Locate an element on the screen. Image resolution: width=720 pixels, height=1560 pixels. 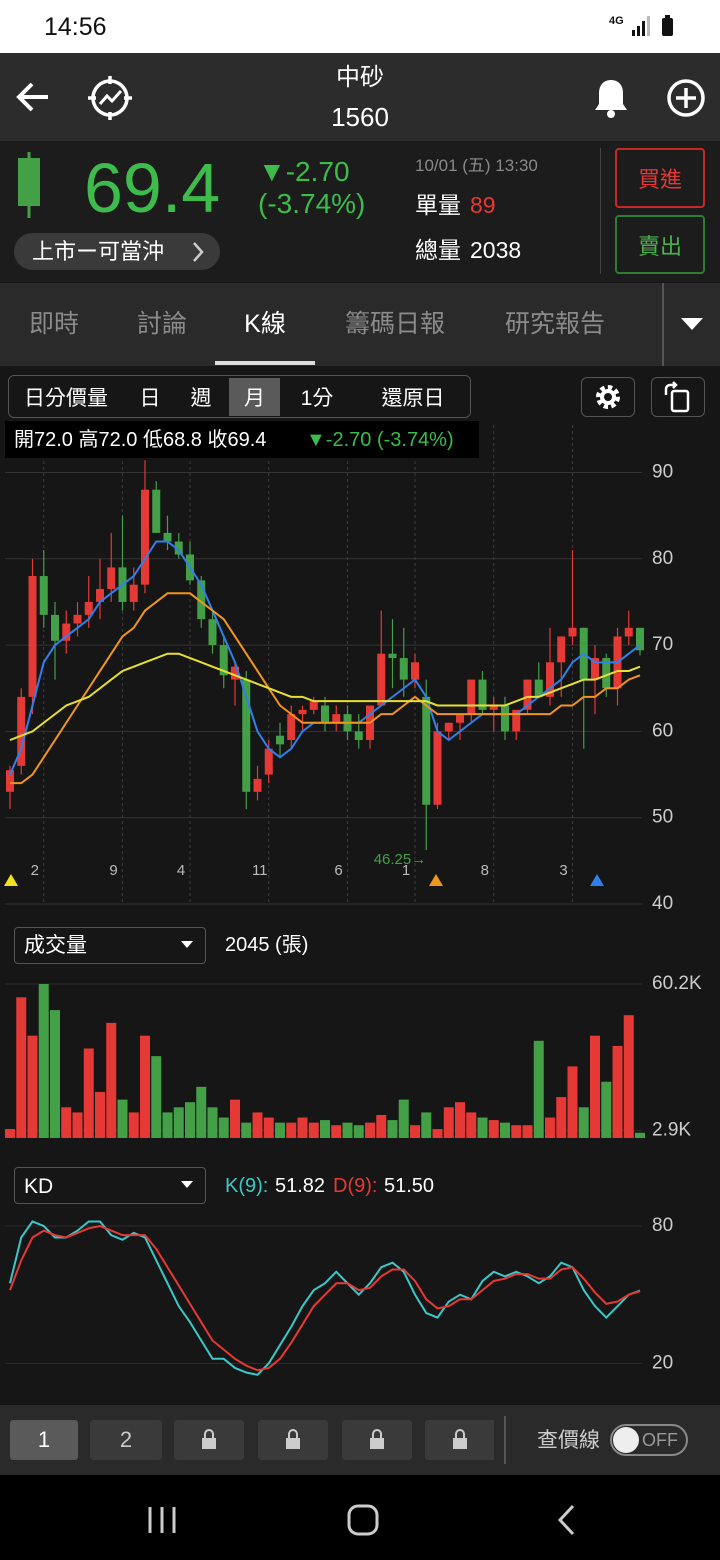
locked-pages is located at coordinates (334, 1440).